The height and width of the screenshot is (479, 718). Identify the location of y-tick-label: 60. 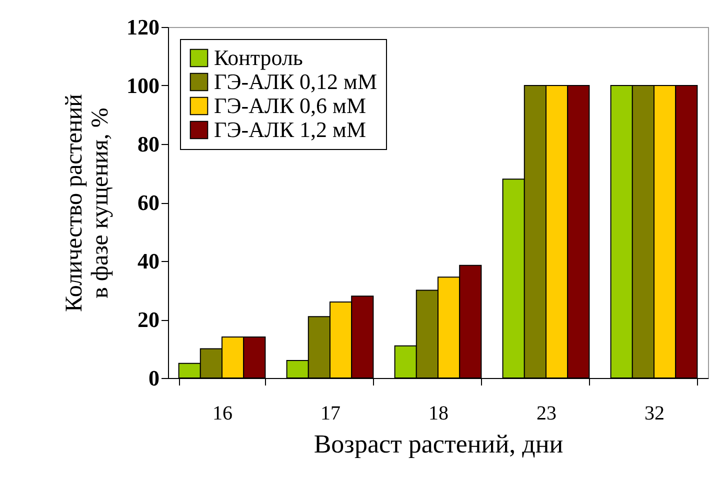
(149, 202).